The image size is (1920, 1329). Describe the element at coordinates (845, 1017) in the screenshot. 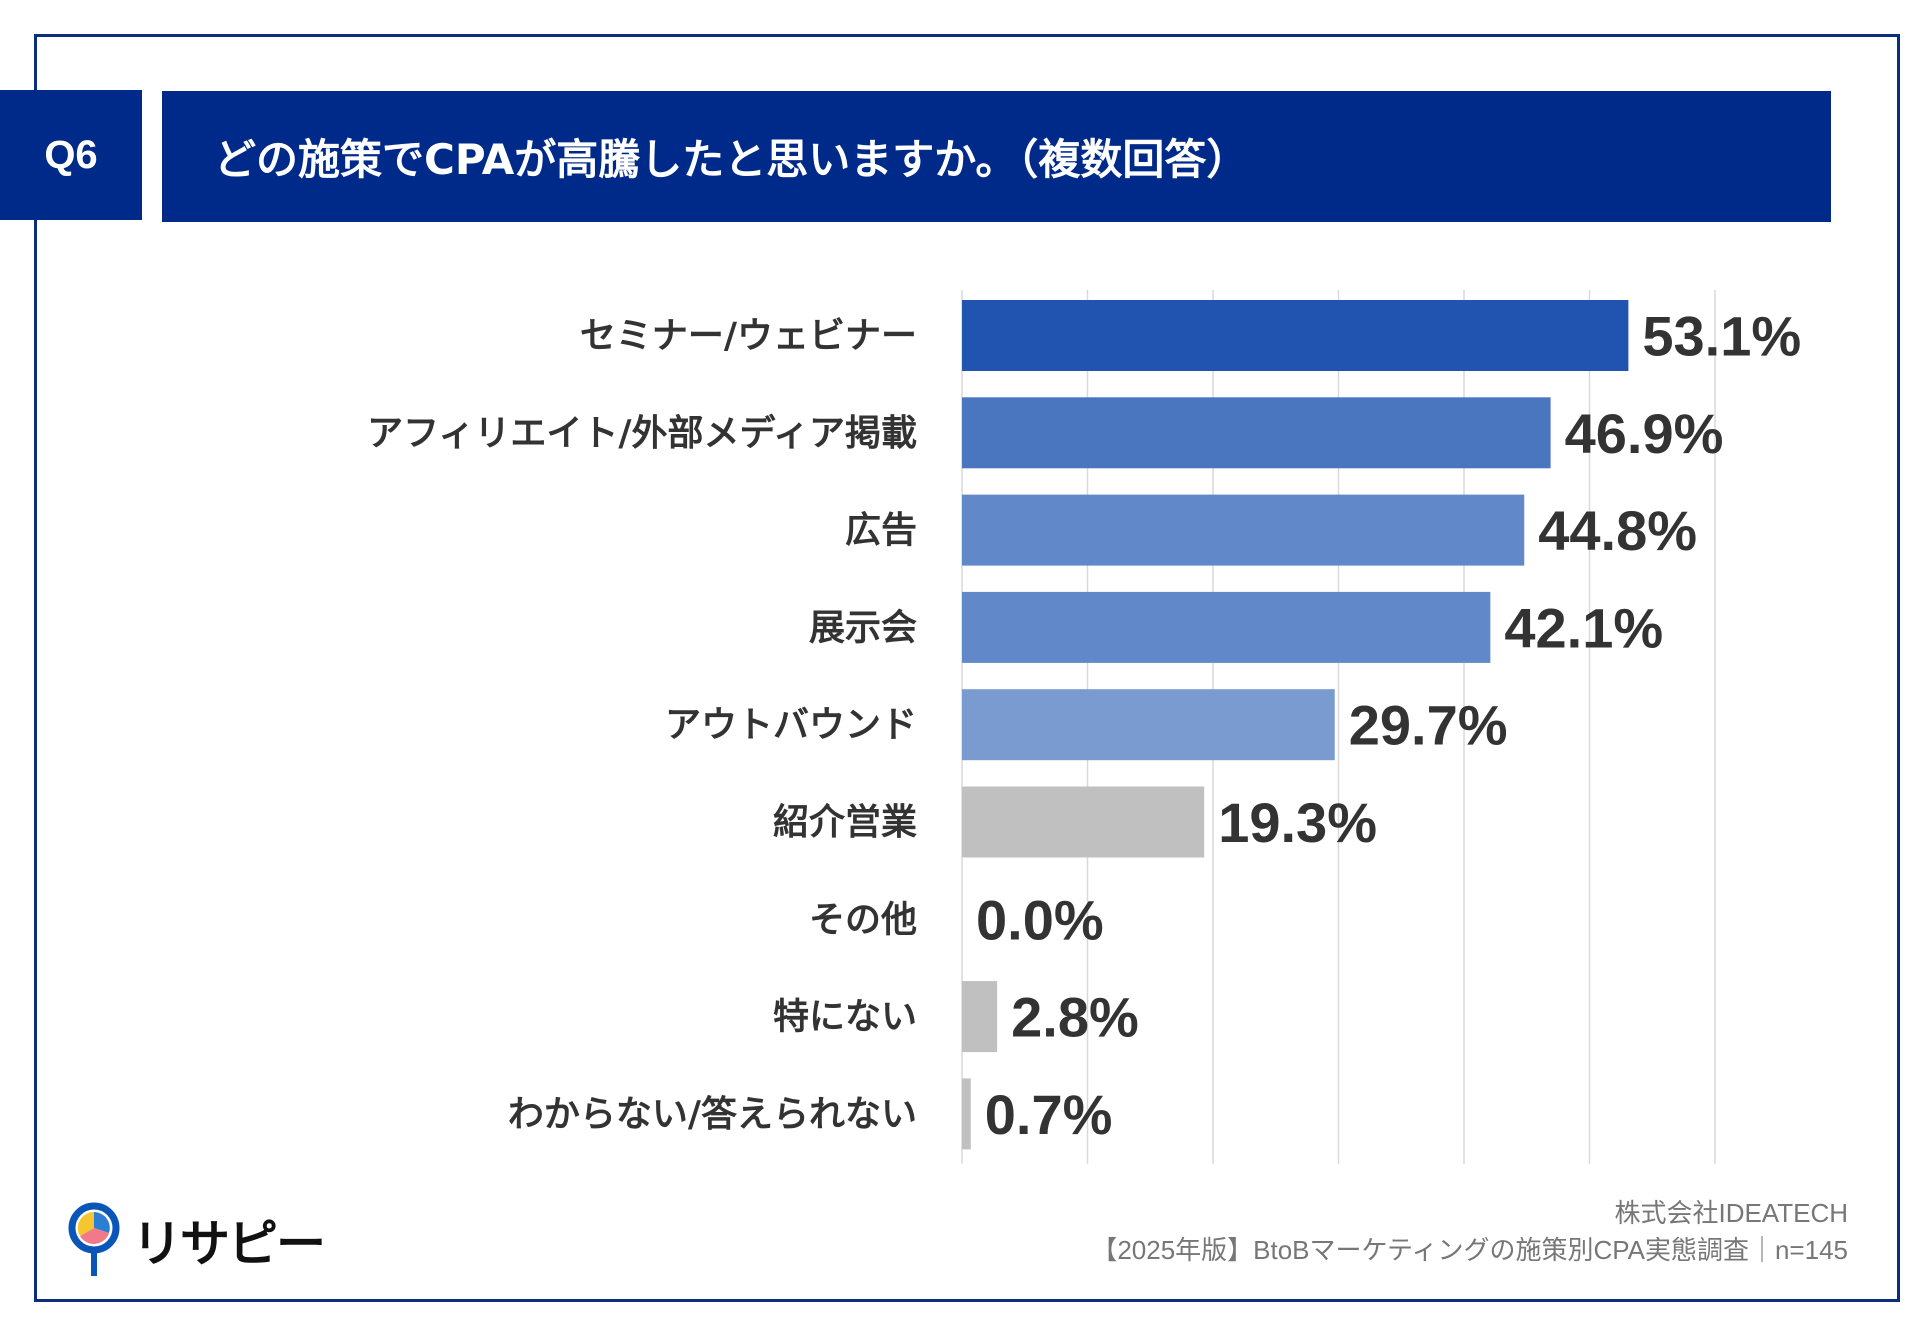

I see `category-label: 特にない` at that location.